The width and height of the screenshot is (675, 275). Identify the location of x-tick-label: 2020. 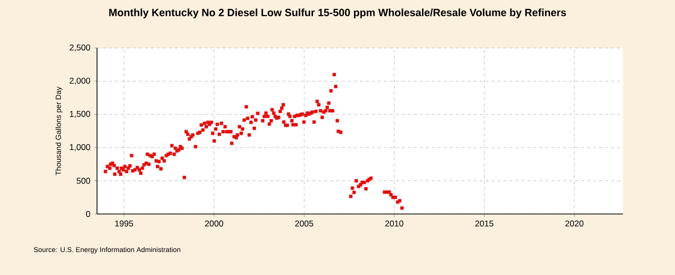
(574, 223).